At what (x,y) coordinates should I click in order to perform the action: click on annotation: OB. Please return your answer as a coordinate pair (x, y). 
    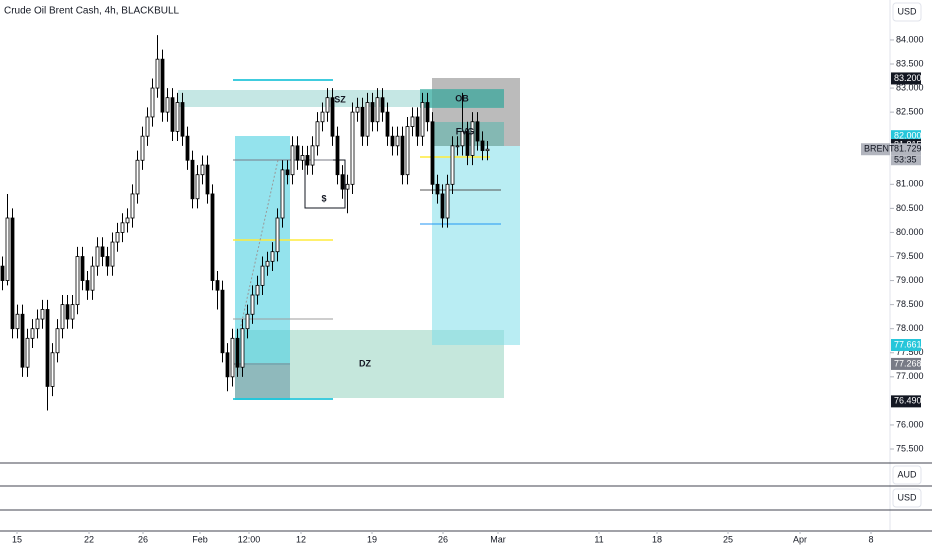
    Looking at the image, I should click on (462, 98).